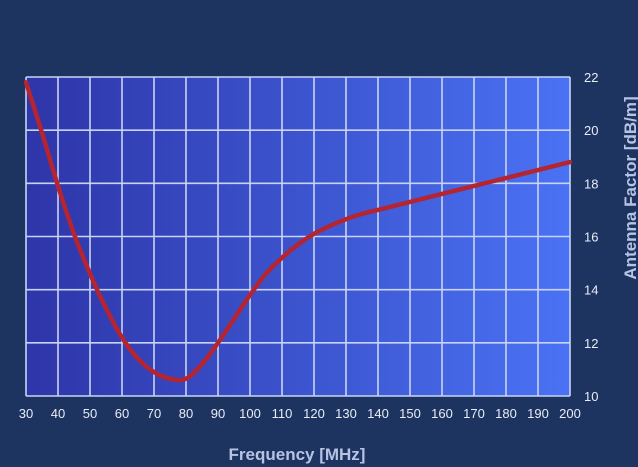 This screenshot has height=467, width=638. I want to click on x-tick-label: 180, so click(506, 413).